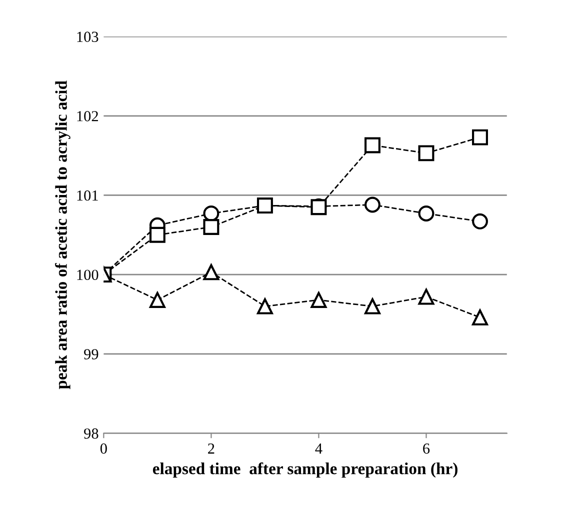 The height and width of the screenshot is (522, 576). I want to click on x-tick-label: 4, so click(318, 449).